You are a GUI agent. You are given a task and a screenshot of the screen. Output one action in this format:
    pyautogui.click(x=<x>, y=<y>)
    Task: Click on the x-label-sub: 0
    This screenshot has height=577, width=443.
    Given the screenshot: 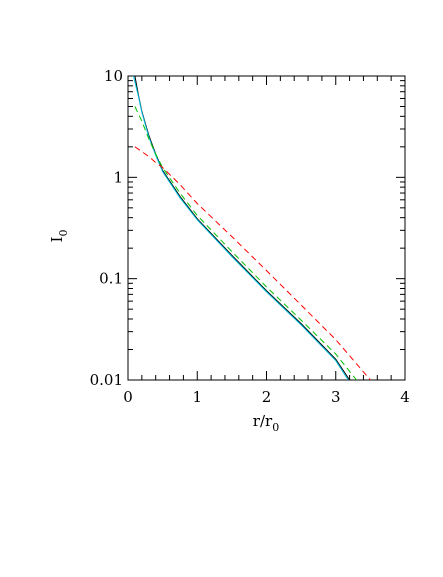 What is the action you would take?
    pyautogui.click(x=275, y=427)
    